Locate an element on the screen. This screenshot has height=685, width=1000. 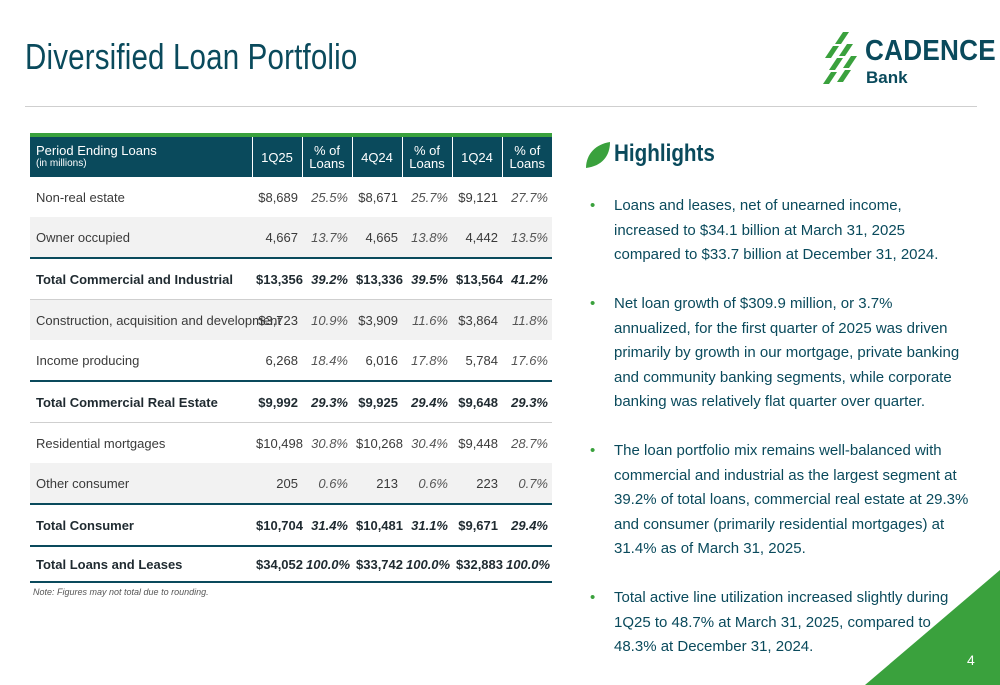
cell-pct: 31.1% is located at coordinates (427, 525).